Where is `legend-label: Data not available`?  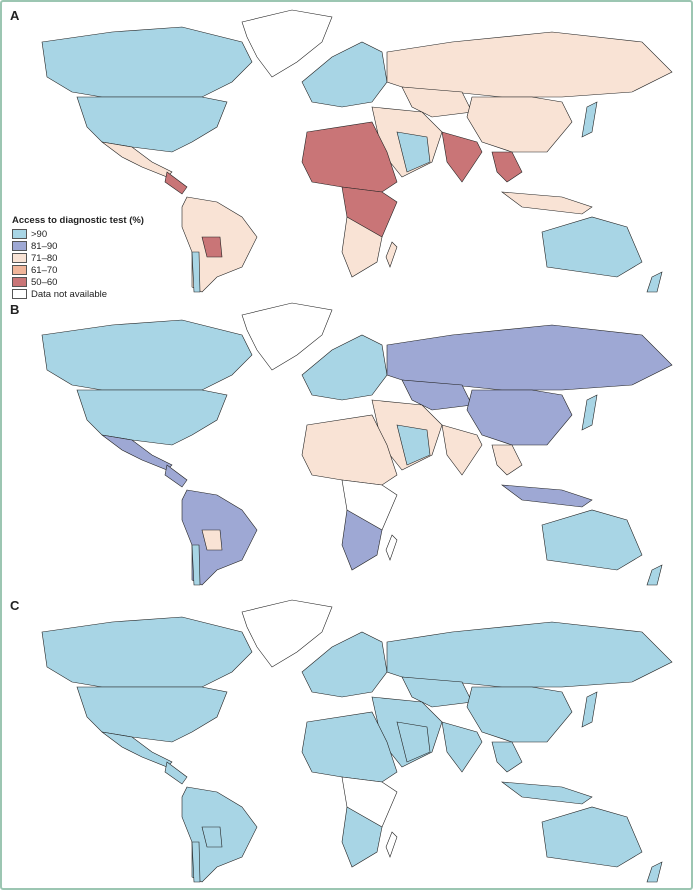
legend-label: Data not available is located at coordinates (69, 294).